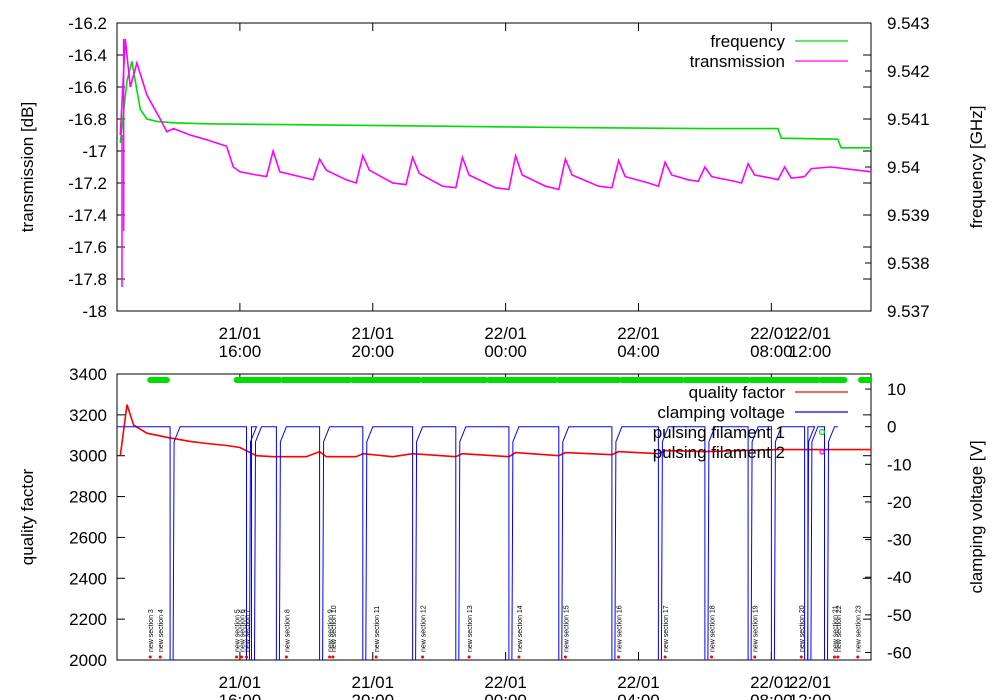 This screenshot has width=1000, height=700. I want to click on section-annotation: new section 20, so click(802, 628).